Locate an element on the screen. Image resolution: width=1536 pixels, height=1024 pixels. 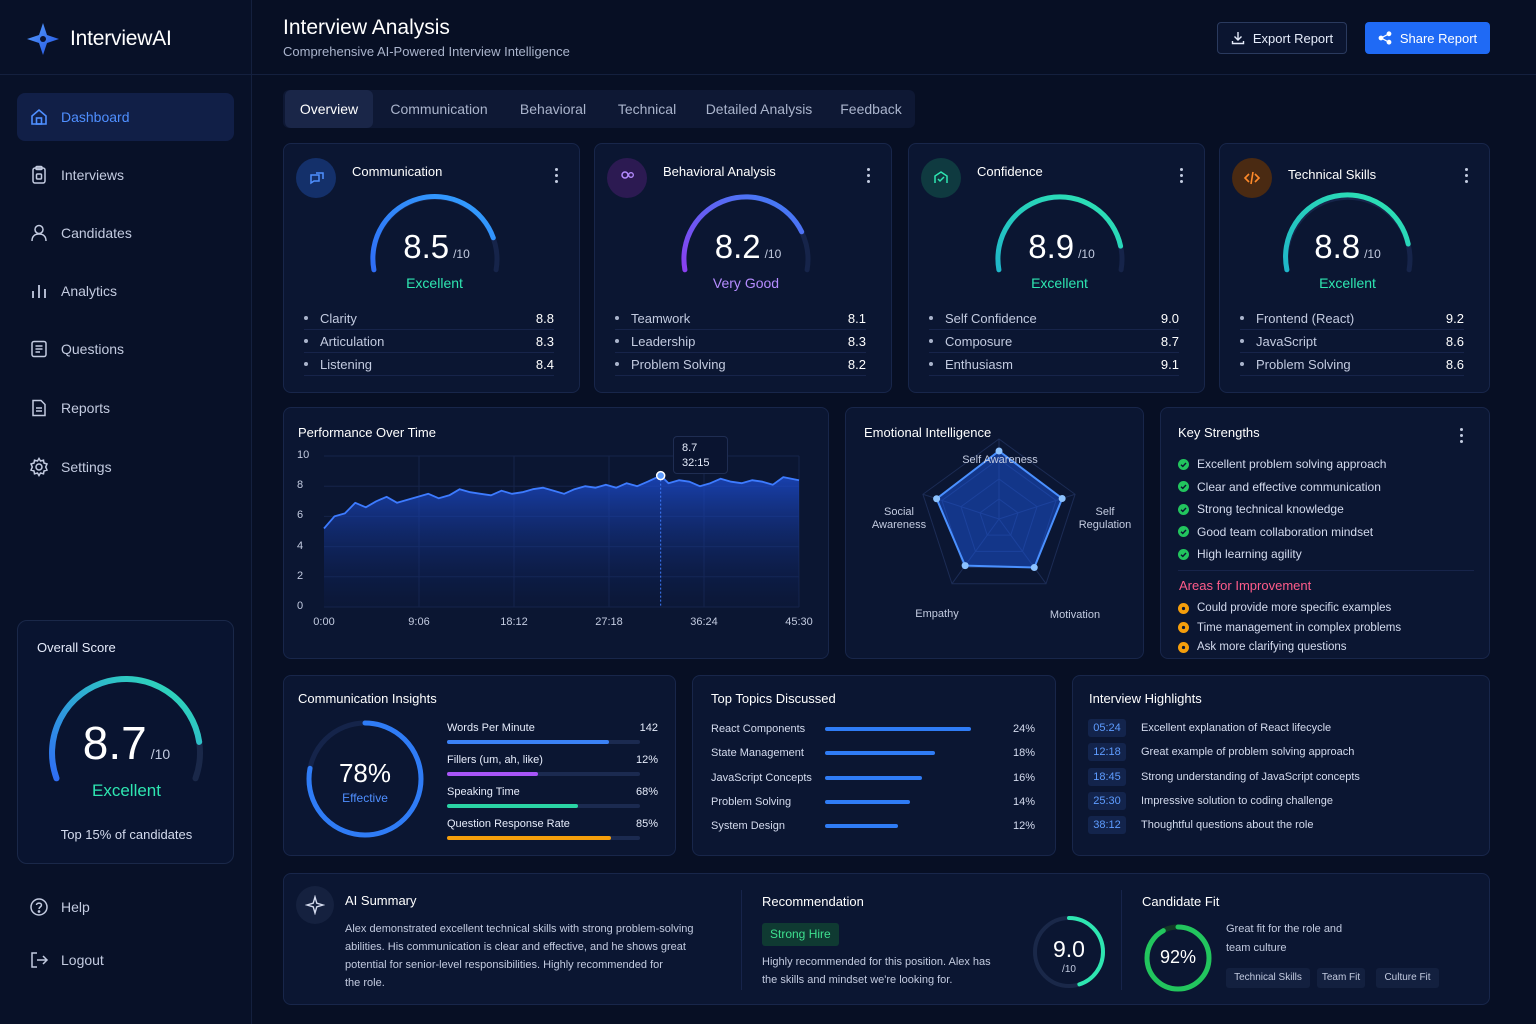
tab-behavioral: Behavioral is located at coordinates (553, 109).